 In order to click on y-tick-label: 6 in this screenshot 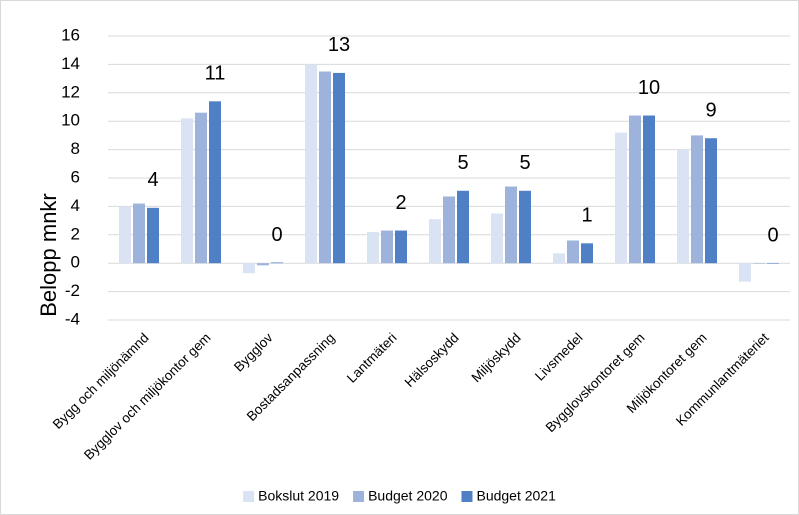, I will do `click(75, 176)`.